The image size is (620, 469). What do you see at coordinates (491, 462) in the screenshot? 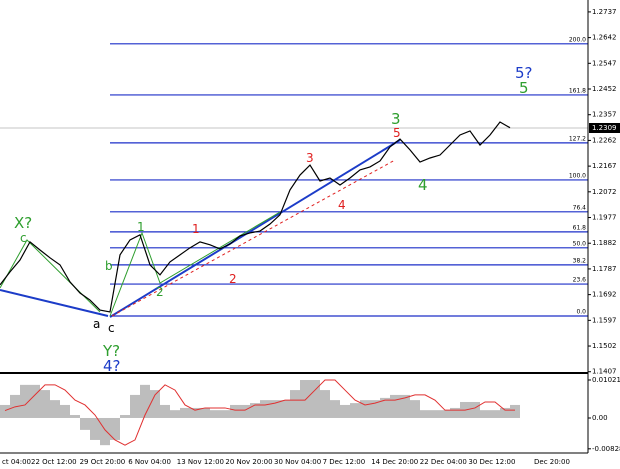
I see `x-tick-label: 30 Dec 12:00` at bounding box center [491, 462].